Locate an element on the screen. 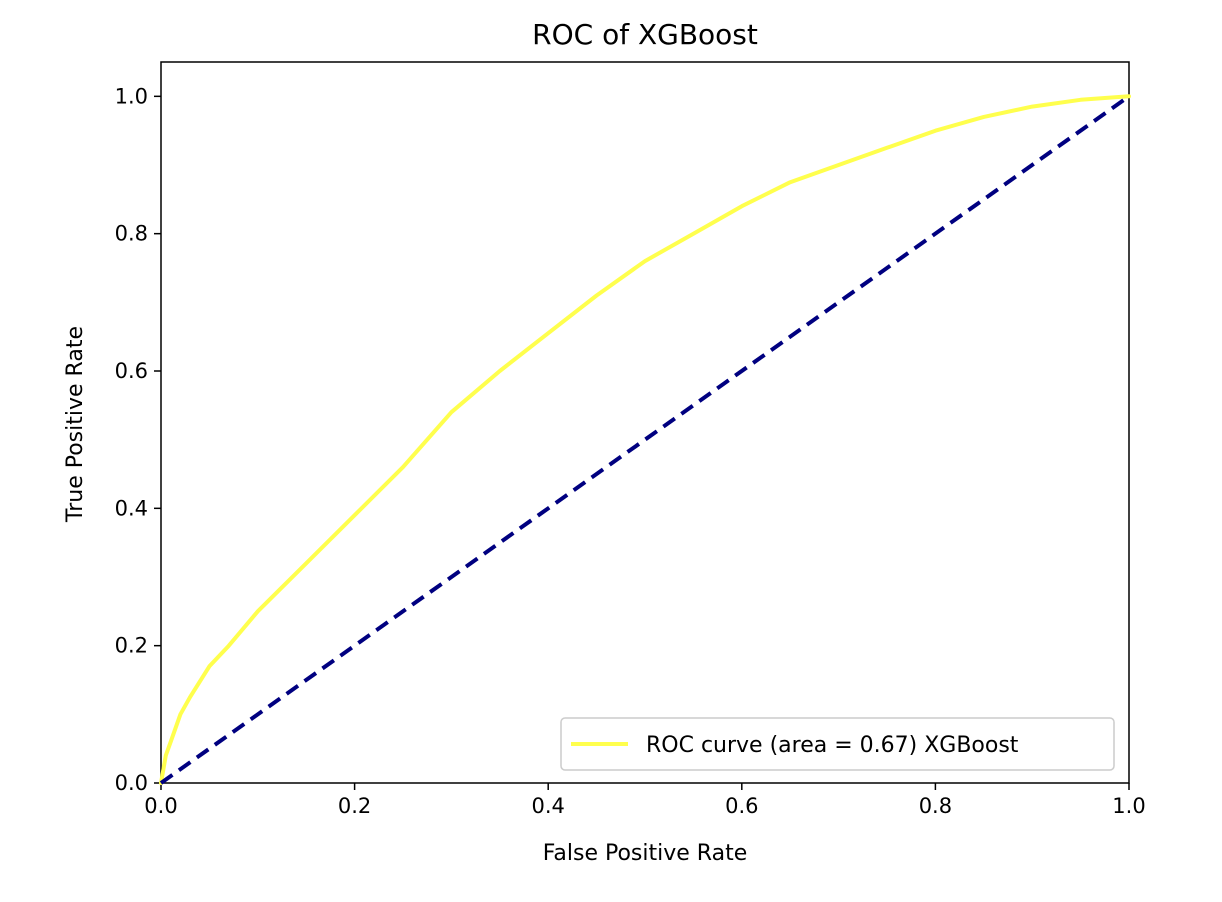 The width and height of the screenshot is (1222, 902). x-axis-label: False Positive Rate is located at coordinates (645, 853).